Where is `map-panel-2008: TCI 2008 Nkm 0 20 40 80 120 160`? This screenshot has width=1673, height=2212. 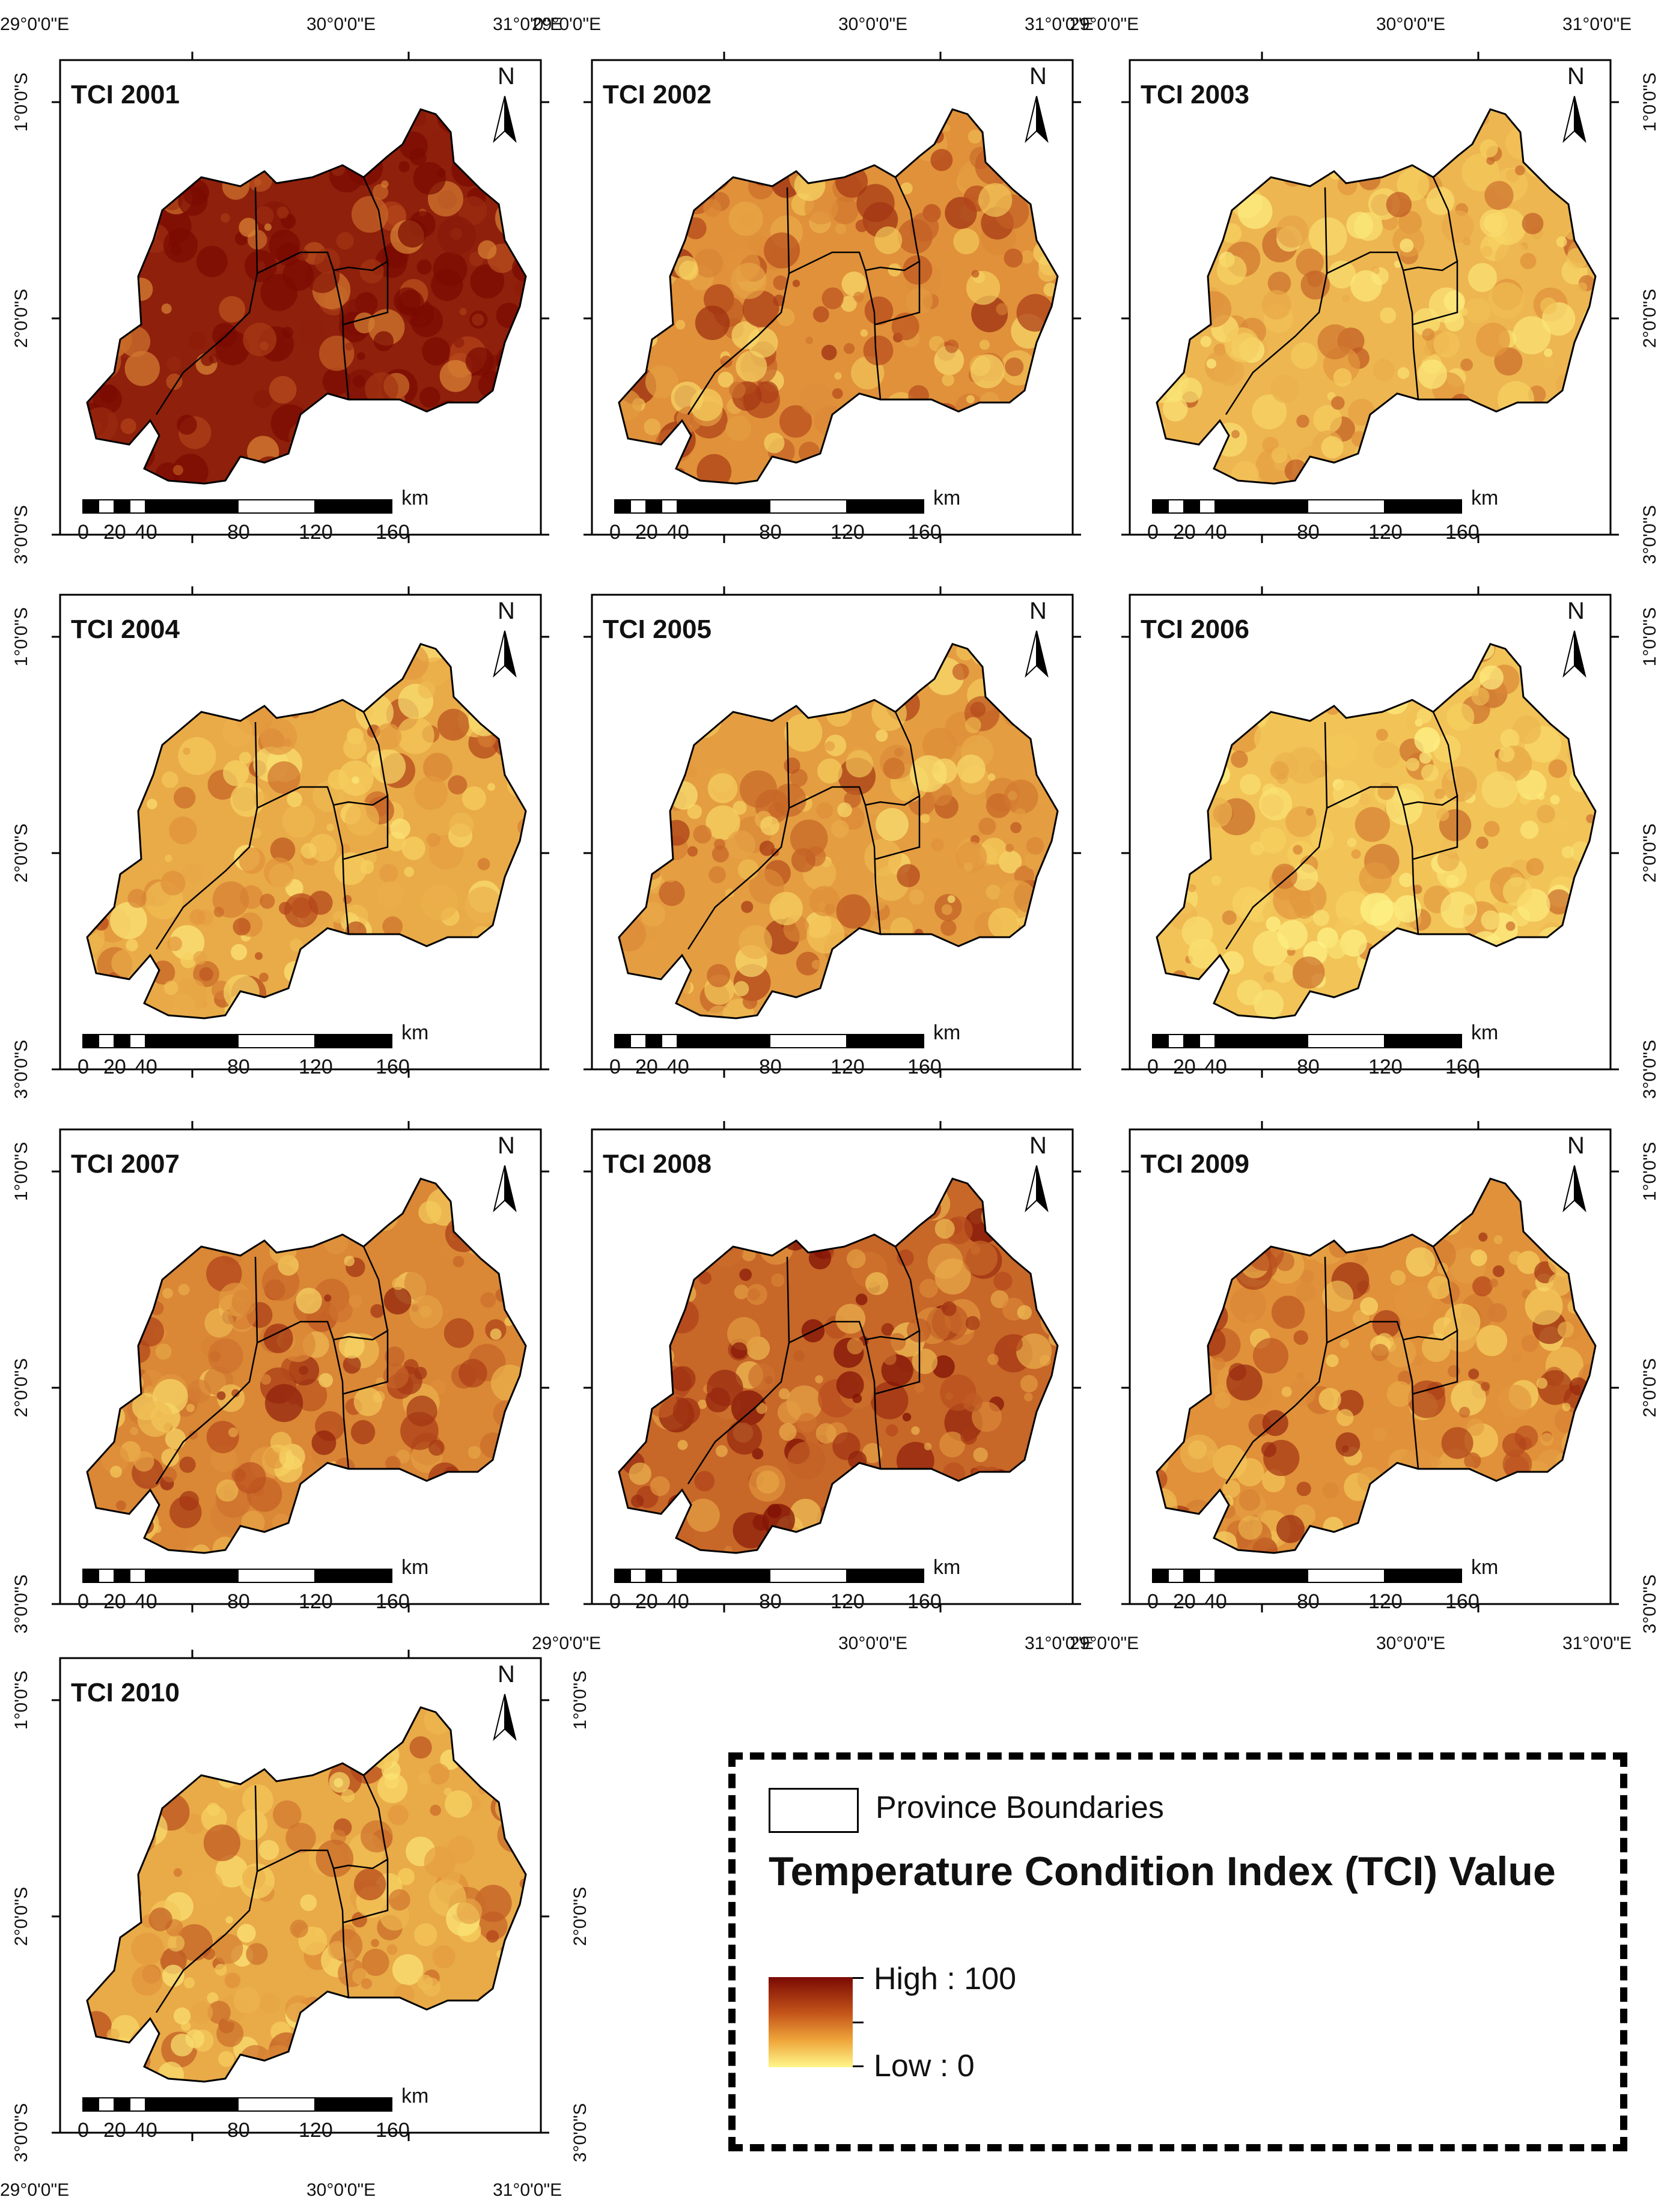 map-panel-2008: TCI 2008 Nkm 0 20 40 80 120 160 is located at coordinates (832, 1367).